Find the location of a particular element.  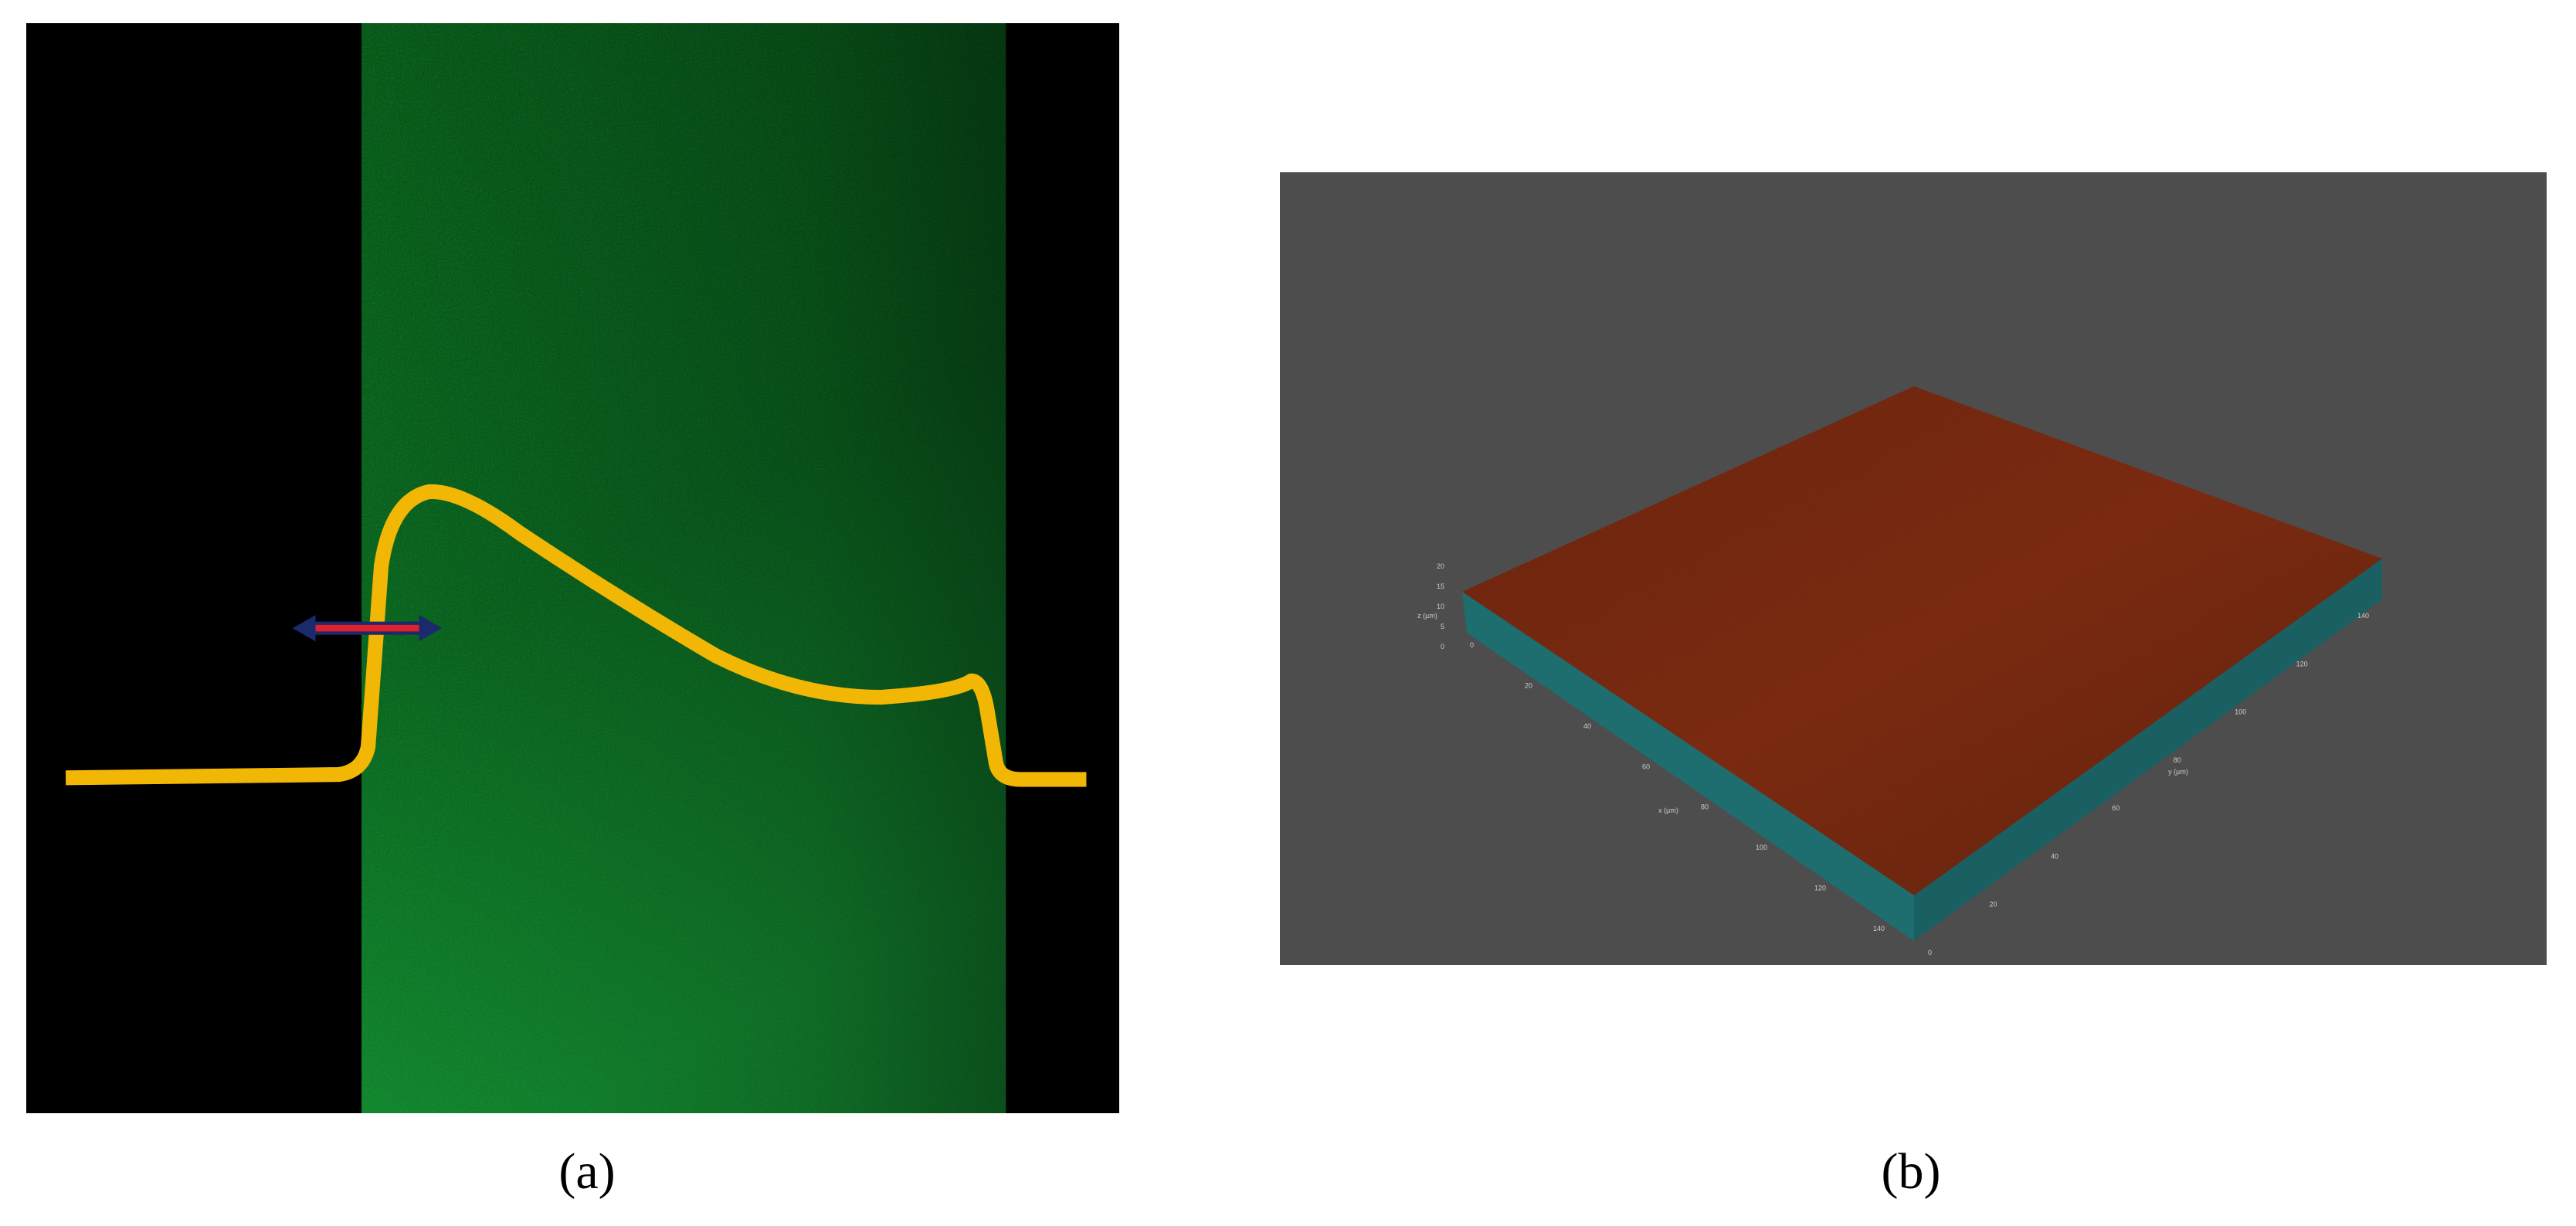

panel-label: (b) is located at coordinates (1911, 1171).